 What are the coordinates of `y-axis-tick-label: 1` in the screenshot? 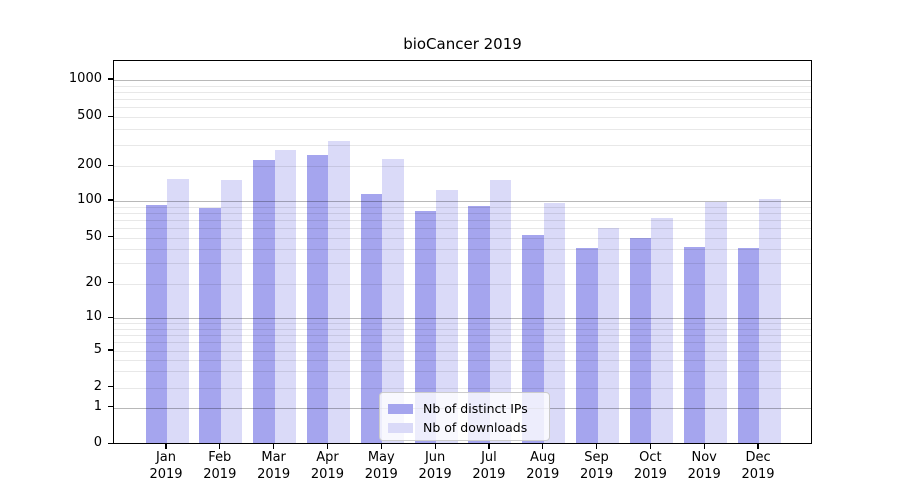 It's located at (97, 406).